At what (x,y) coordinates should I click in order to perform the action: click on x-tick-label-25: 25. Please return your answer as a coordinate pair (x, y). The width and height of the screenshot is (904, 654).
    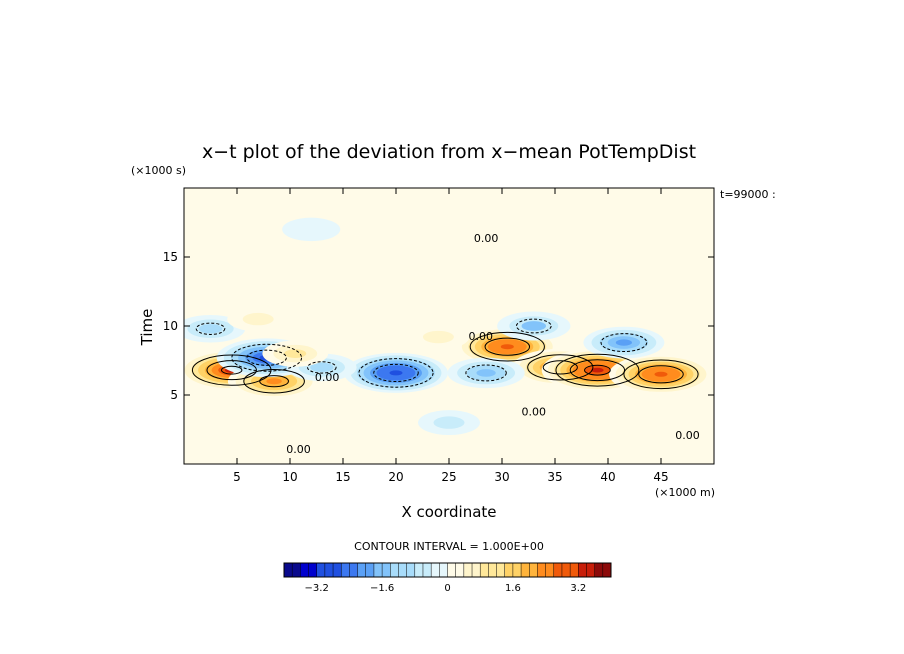
    Looking at the image, I should click on (448, 477).